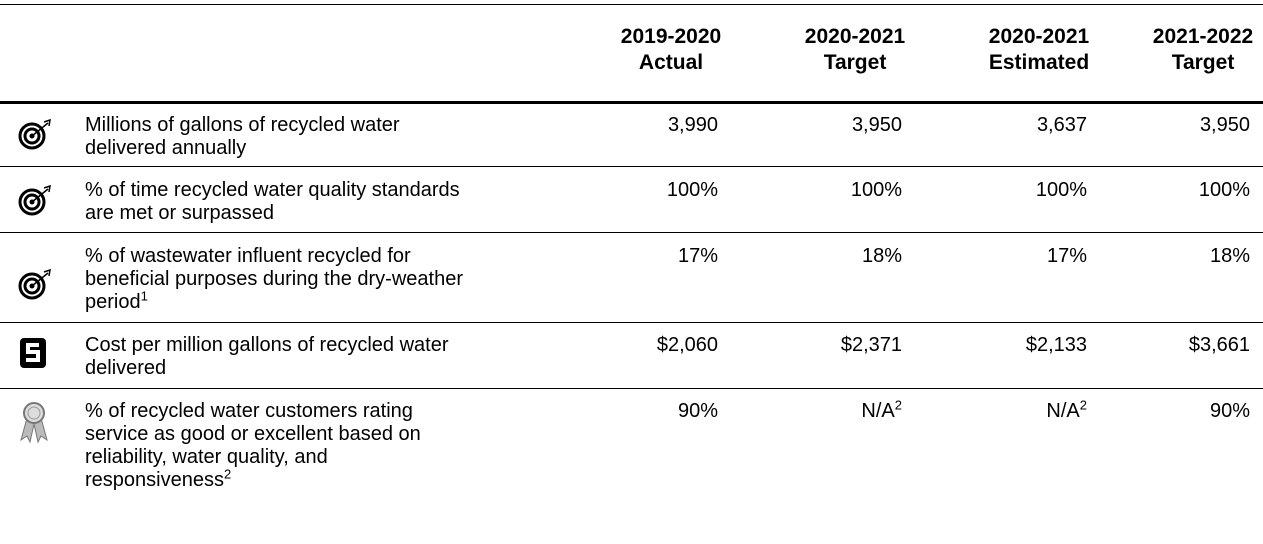 The image size is (1263, 544). Describe the element at coordinates (249, 411) in the screenshot. I see `label-text: % of recycled water customers rating` at that location.